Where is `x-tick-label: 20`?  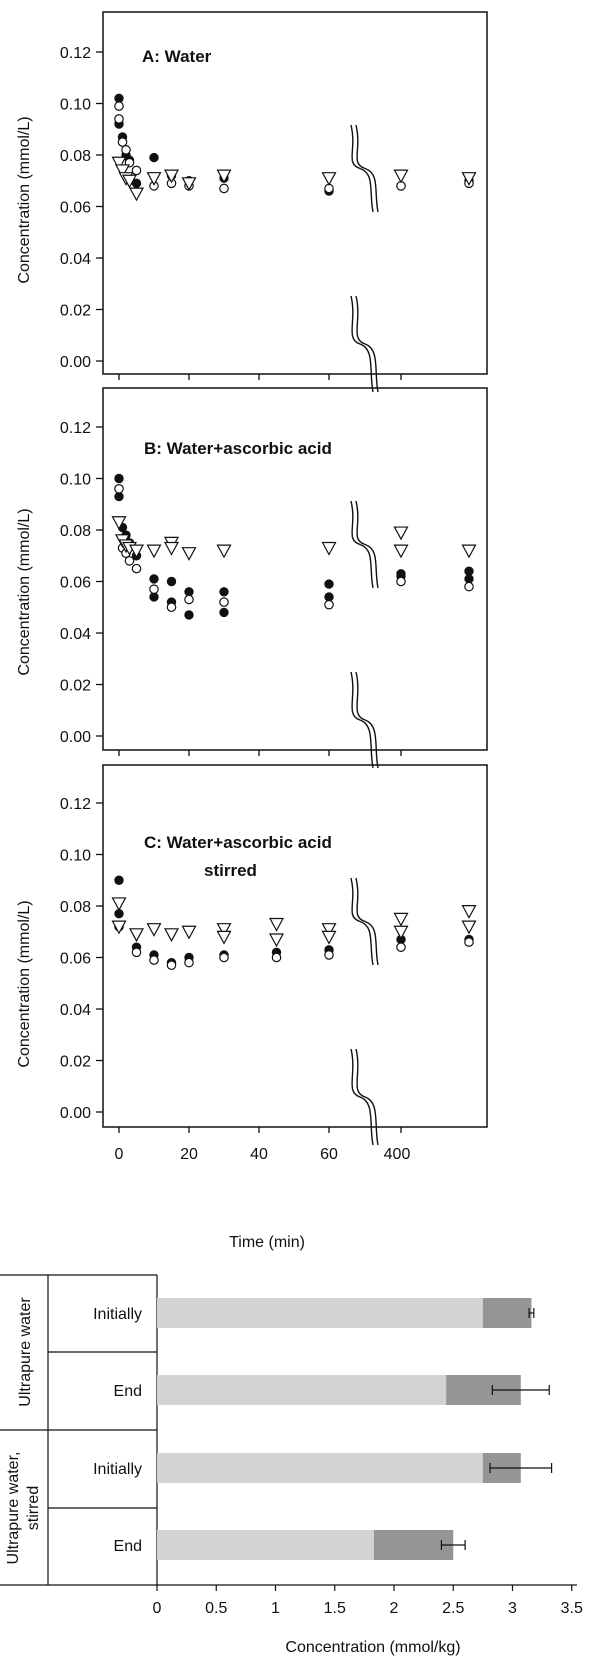 x-tick-label: 20 is located at coordinates (189, 1154).